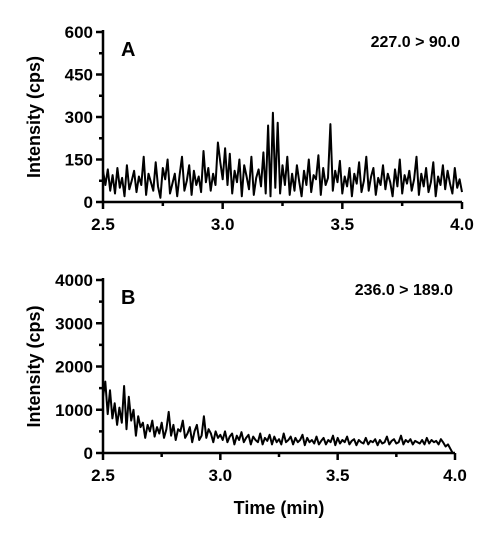  Describe the element at coordinates (79, 75) in the screenshot. I see `y-tick-label: 450` at that location.